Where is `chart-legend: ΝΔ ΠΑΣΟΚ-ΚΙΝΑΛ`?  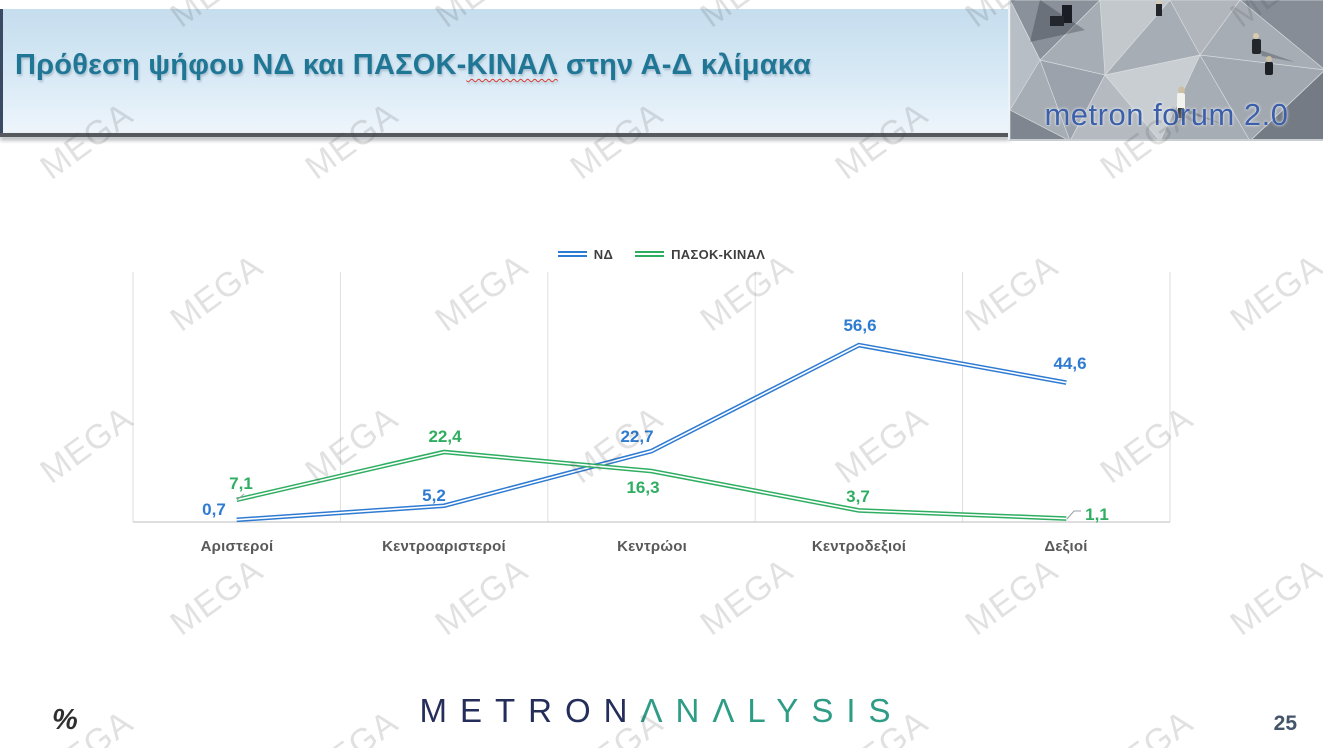
chart-legend: ΝΔ ΠΑΣΟΚ-ΚΙΝΑΛ is located at coordinates (661, 254).